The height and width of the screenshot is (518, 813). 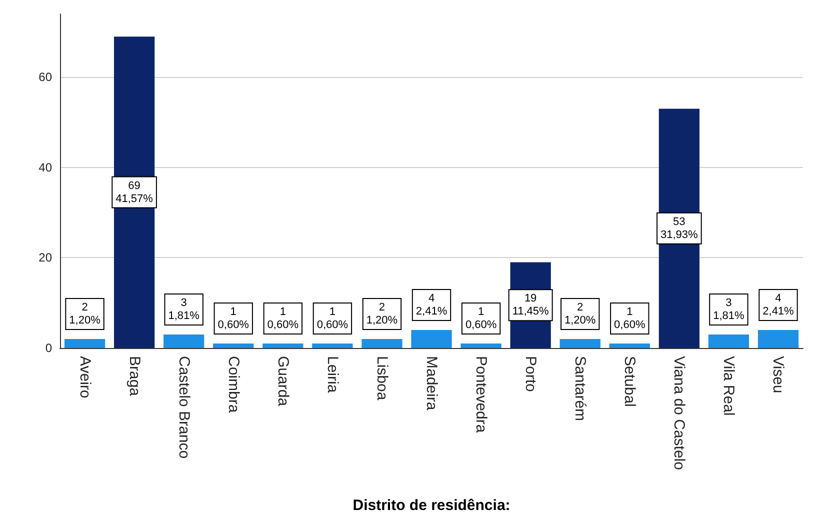 I want to click on x-tick-label: Santarém, so click(x=580, y=389).